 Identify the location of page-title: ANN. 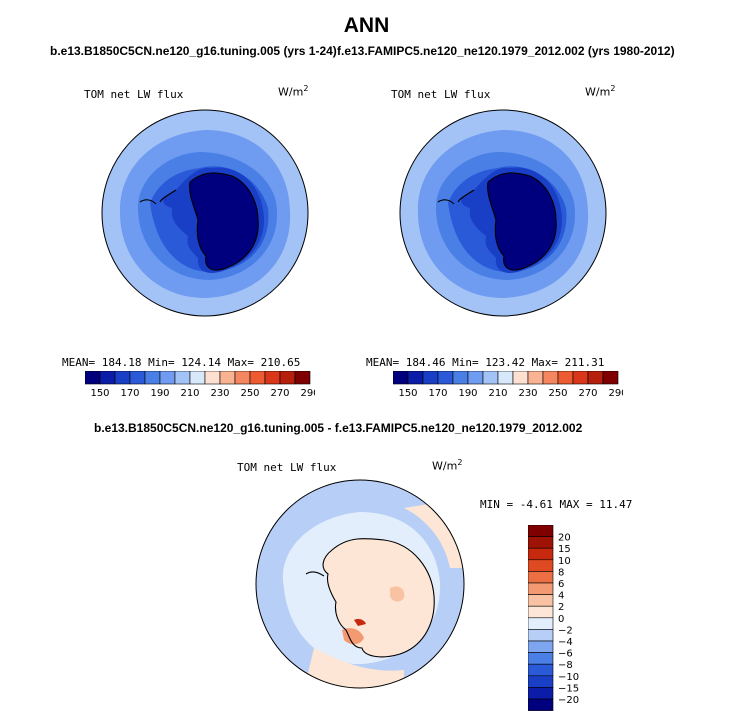
(366, 25).